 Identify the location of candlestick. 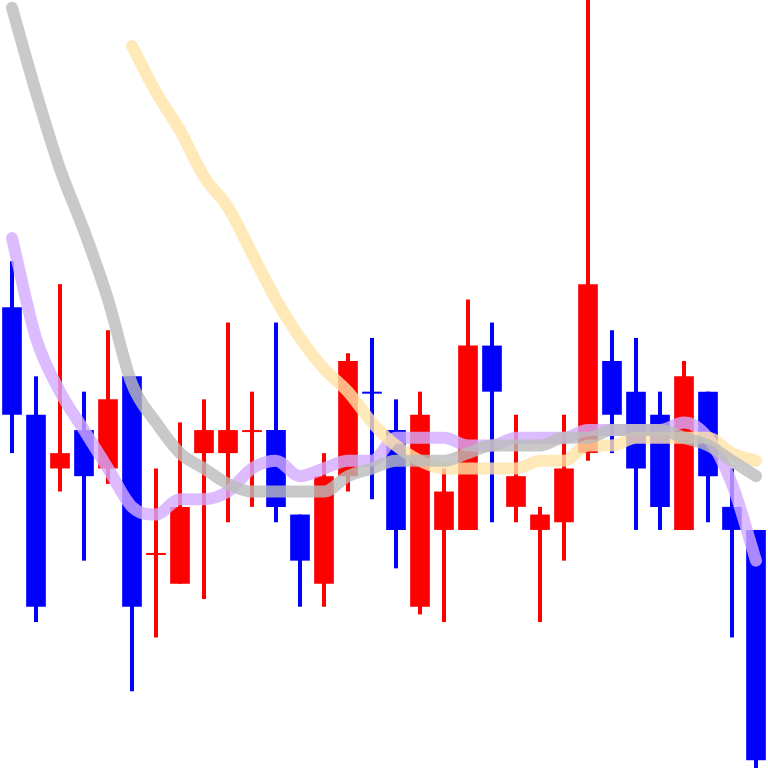
(156, 553).